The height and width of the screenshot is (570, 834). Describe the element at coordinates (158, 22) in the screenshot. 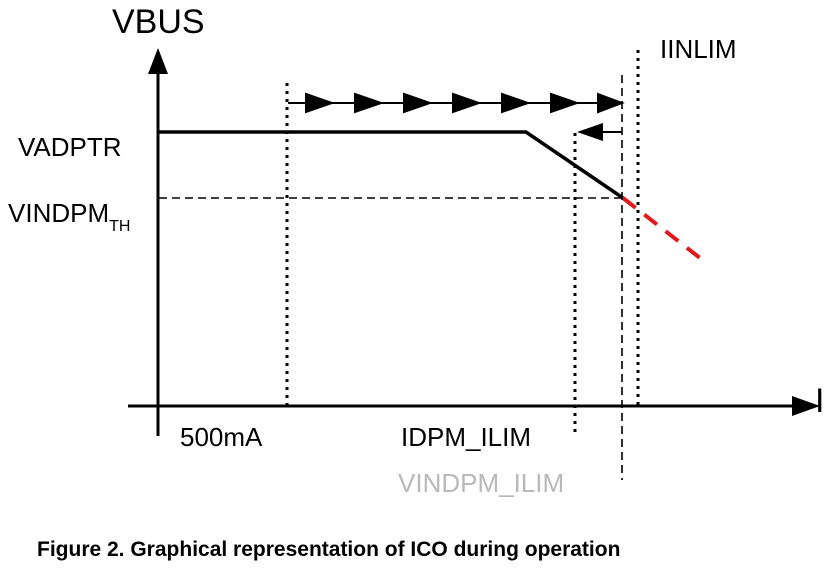

I see `y-axis-label: VBUS` at that location.